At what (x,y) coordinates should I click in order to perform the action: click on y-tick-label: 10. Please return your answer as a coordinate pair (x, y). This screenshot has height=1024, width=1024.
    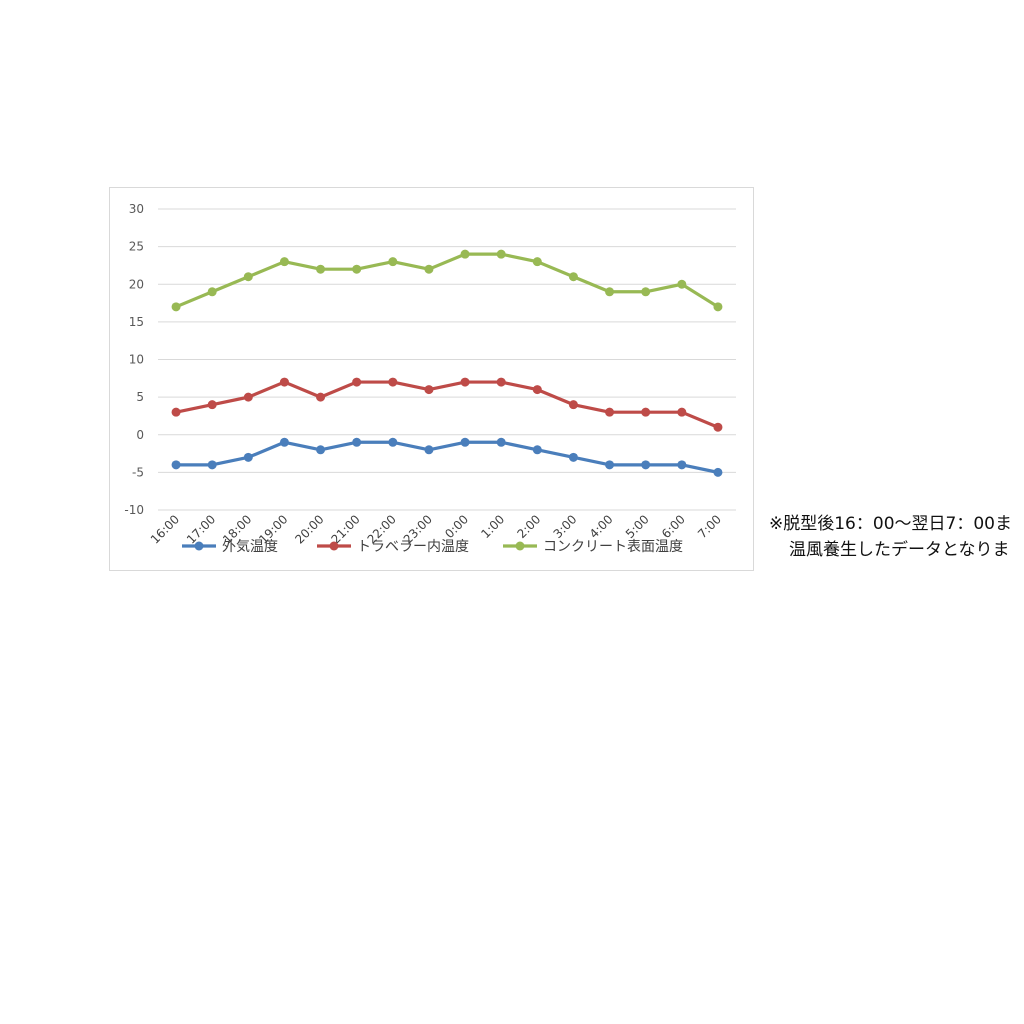
    Looking at the image, I should click on (136, 360).